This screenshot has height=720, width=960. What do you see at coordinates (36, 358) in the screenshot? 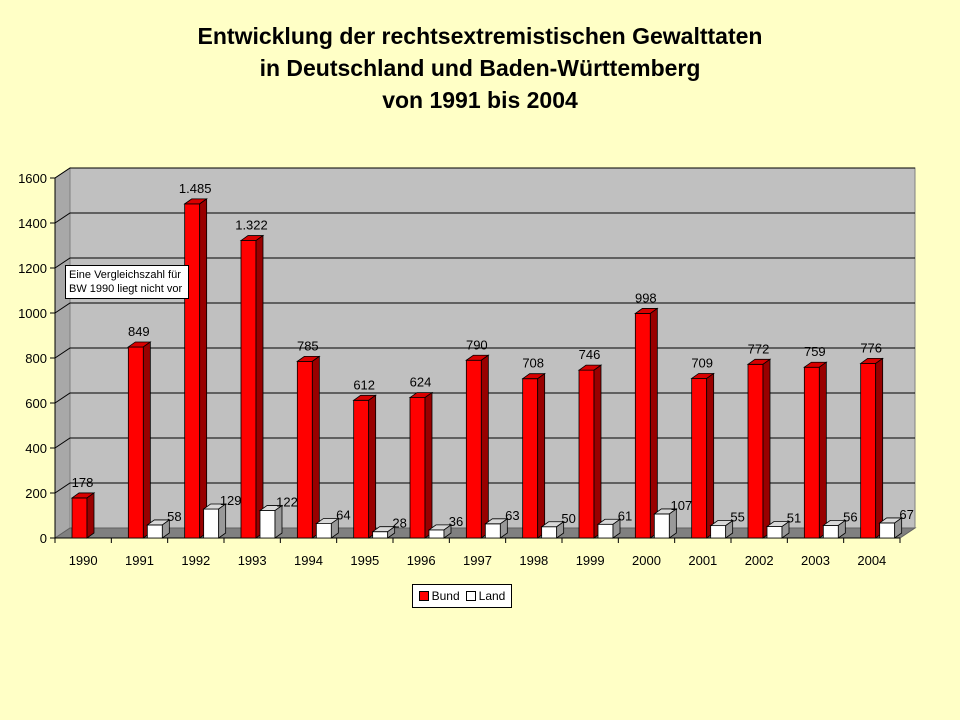
I see `y-tick-label: 800` at bounding box center [36, 358].